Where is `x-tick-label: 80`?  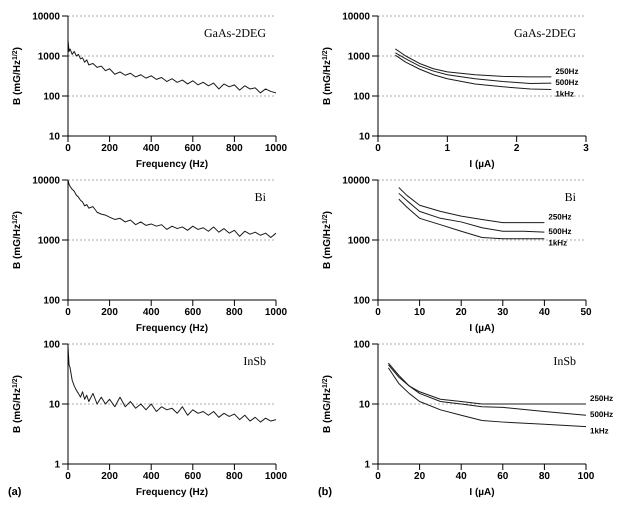 x-tick-label: 80 is located at coordinates (544, 476).